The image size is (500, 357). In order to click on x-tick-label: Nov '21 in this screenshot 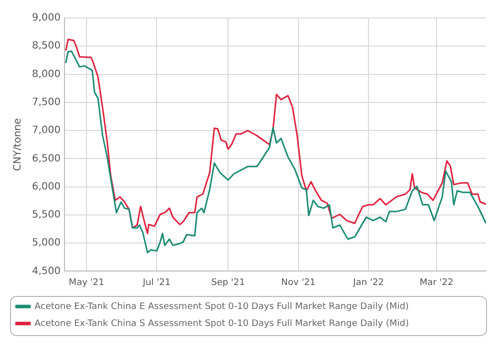, I will do `click(298, 283)`.